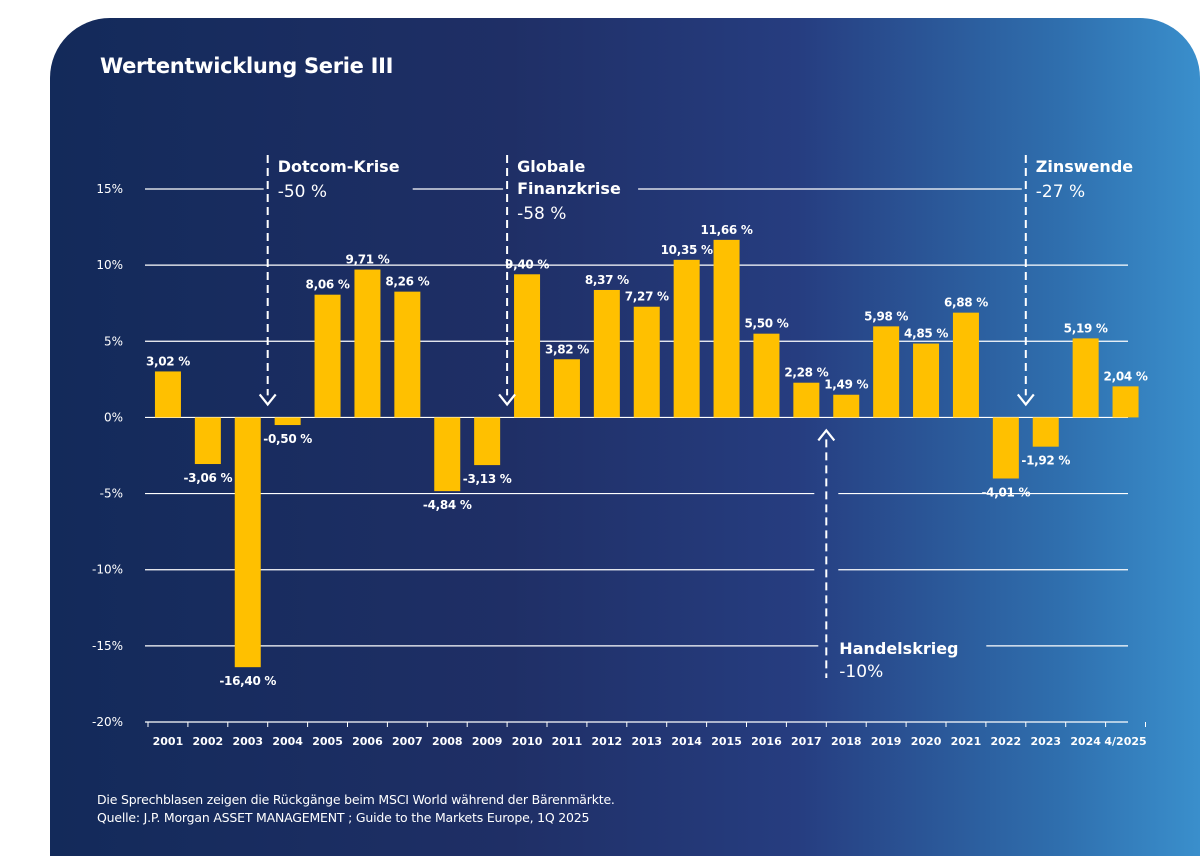 This screenshot has width=1200, height=867. What do you see at coordinates (208, 741) in the screenshot?
I see `x-tick-label: 2002` at bounding box center [208, 741].